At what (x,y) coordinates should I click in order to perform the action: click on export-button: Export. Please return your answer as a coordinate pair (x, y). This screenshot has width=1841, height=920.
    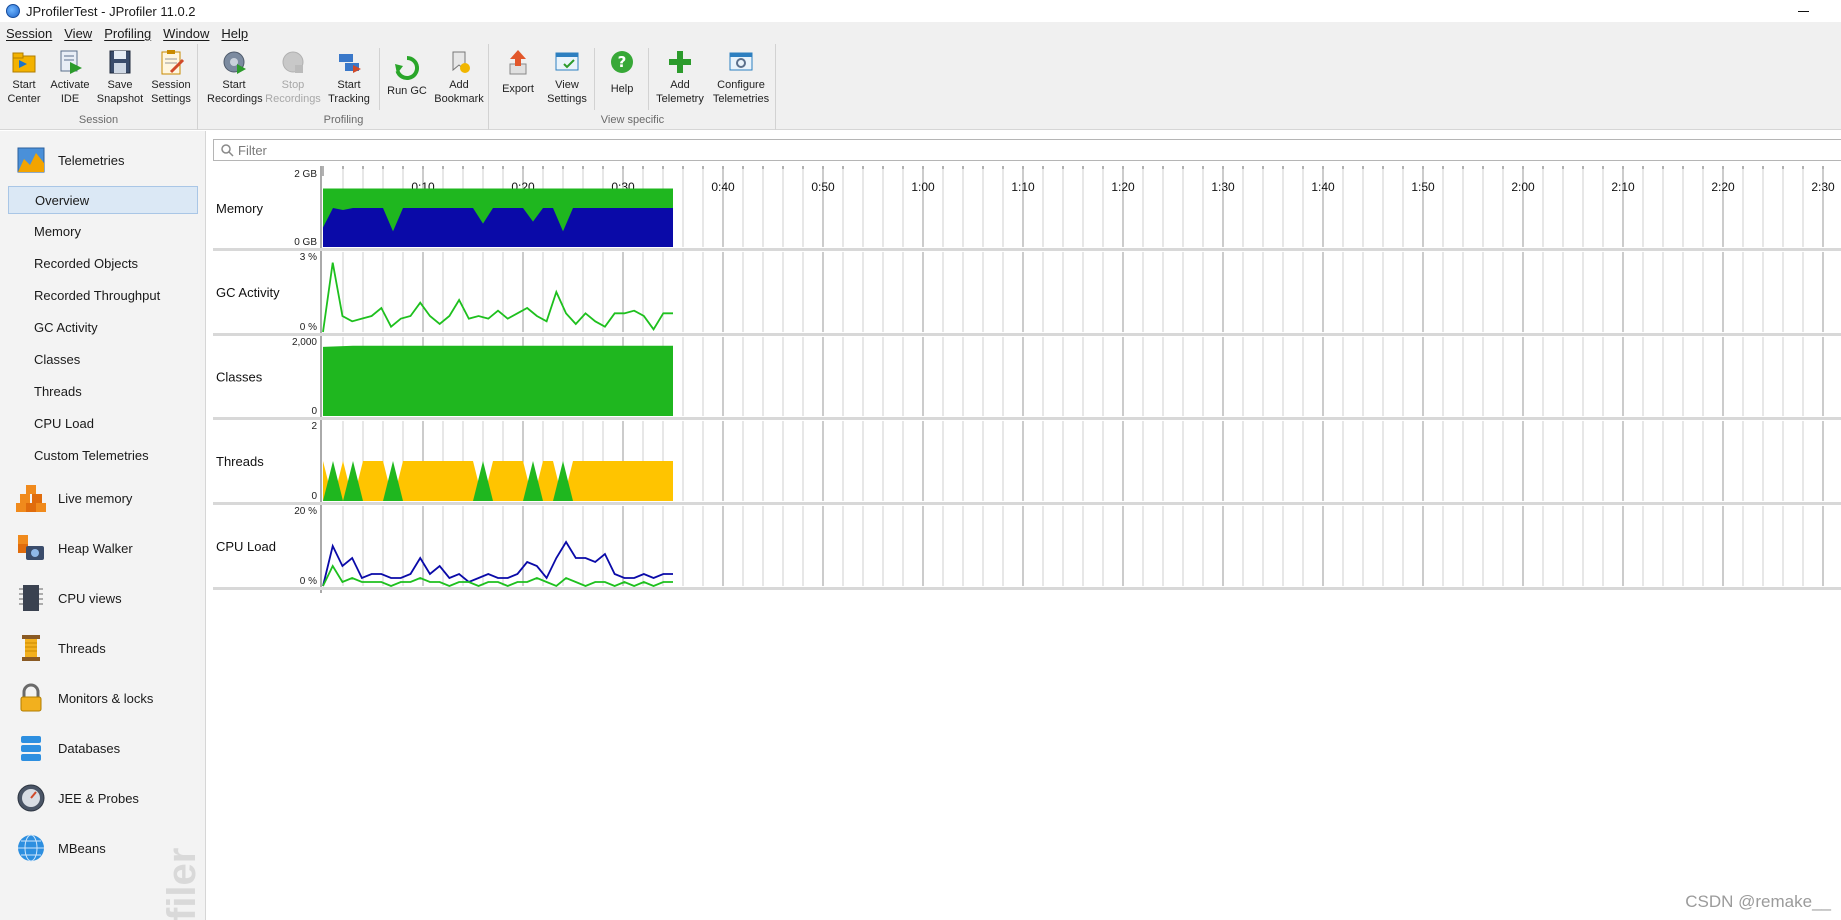
    Looking at the image, I should click on (518, 72).